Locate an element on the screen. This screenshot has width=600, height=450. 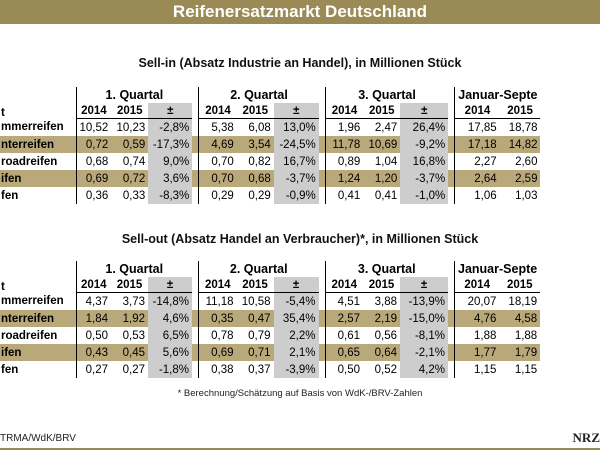
value-cell: 0,72 is located at coordinates (93, 144).